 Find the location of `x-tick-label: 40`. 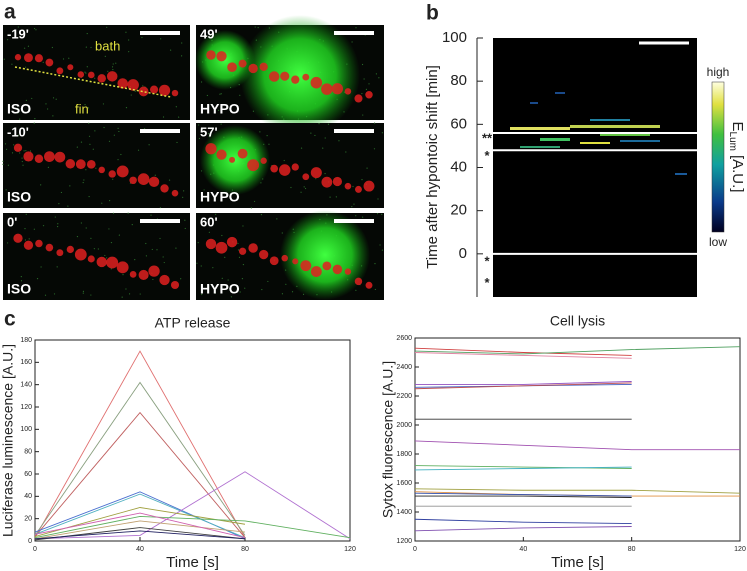

x-tick-label: 40 is located at coordinates (523, 549).